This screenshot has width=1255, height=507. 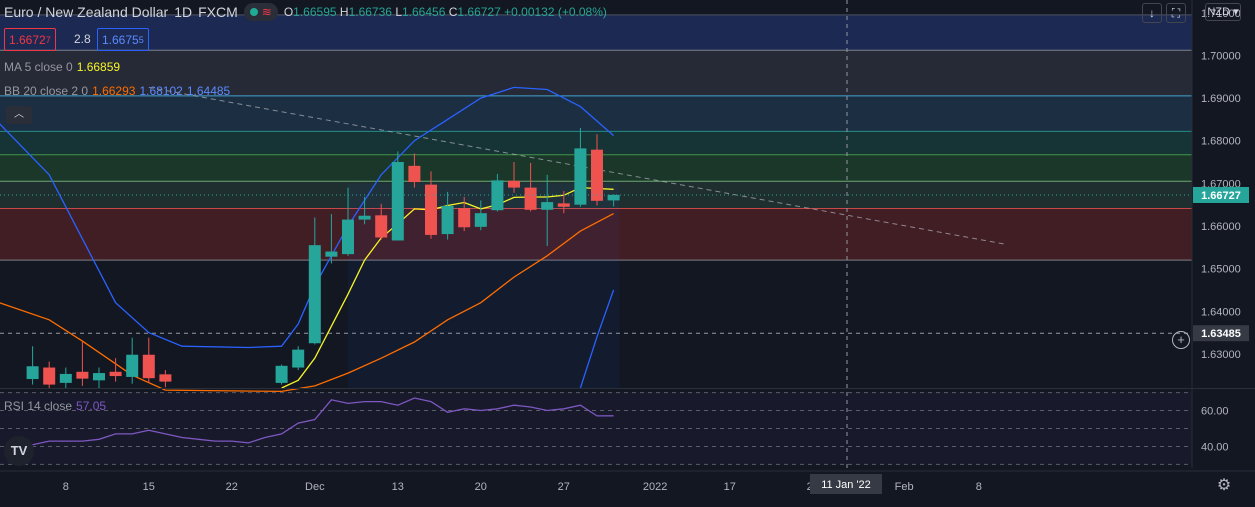 I want to click on crosshair-price-text: 1.63485, so click(x=1221, y=334).